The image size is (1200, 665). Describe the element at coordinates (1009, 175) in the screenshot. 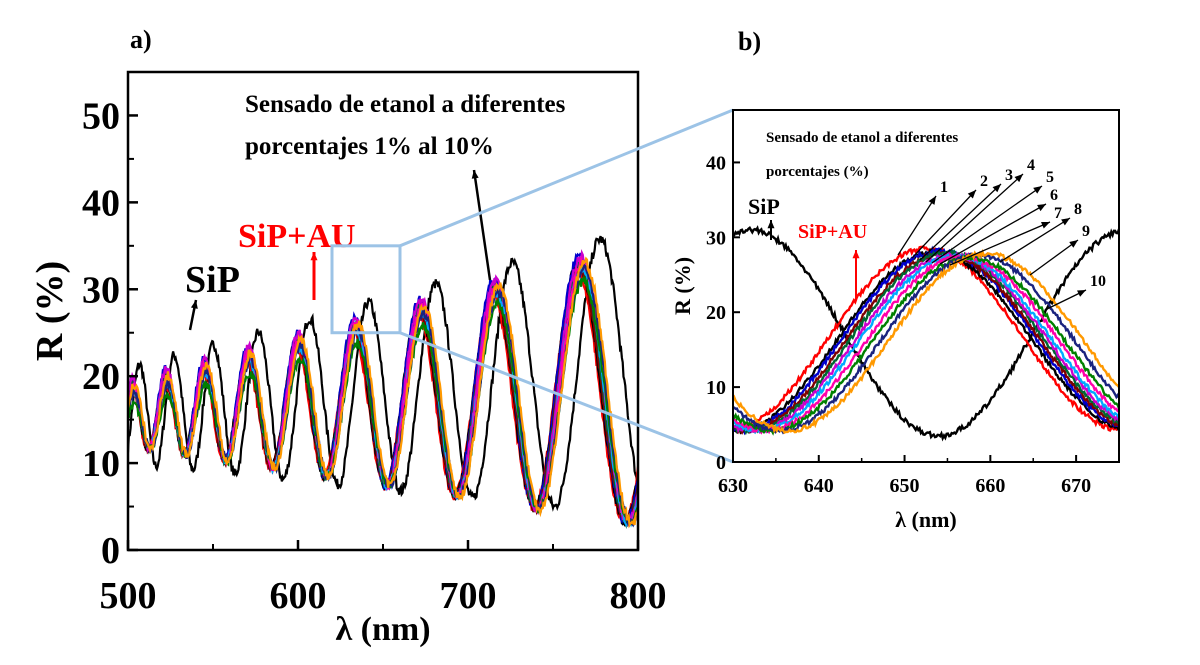

I see `panel-b-curve-label: 3` at that location.